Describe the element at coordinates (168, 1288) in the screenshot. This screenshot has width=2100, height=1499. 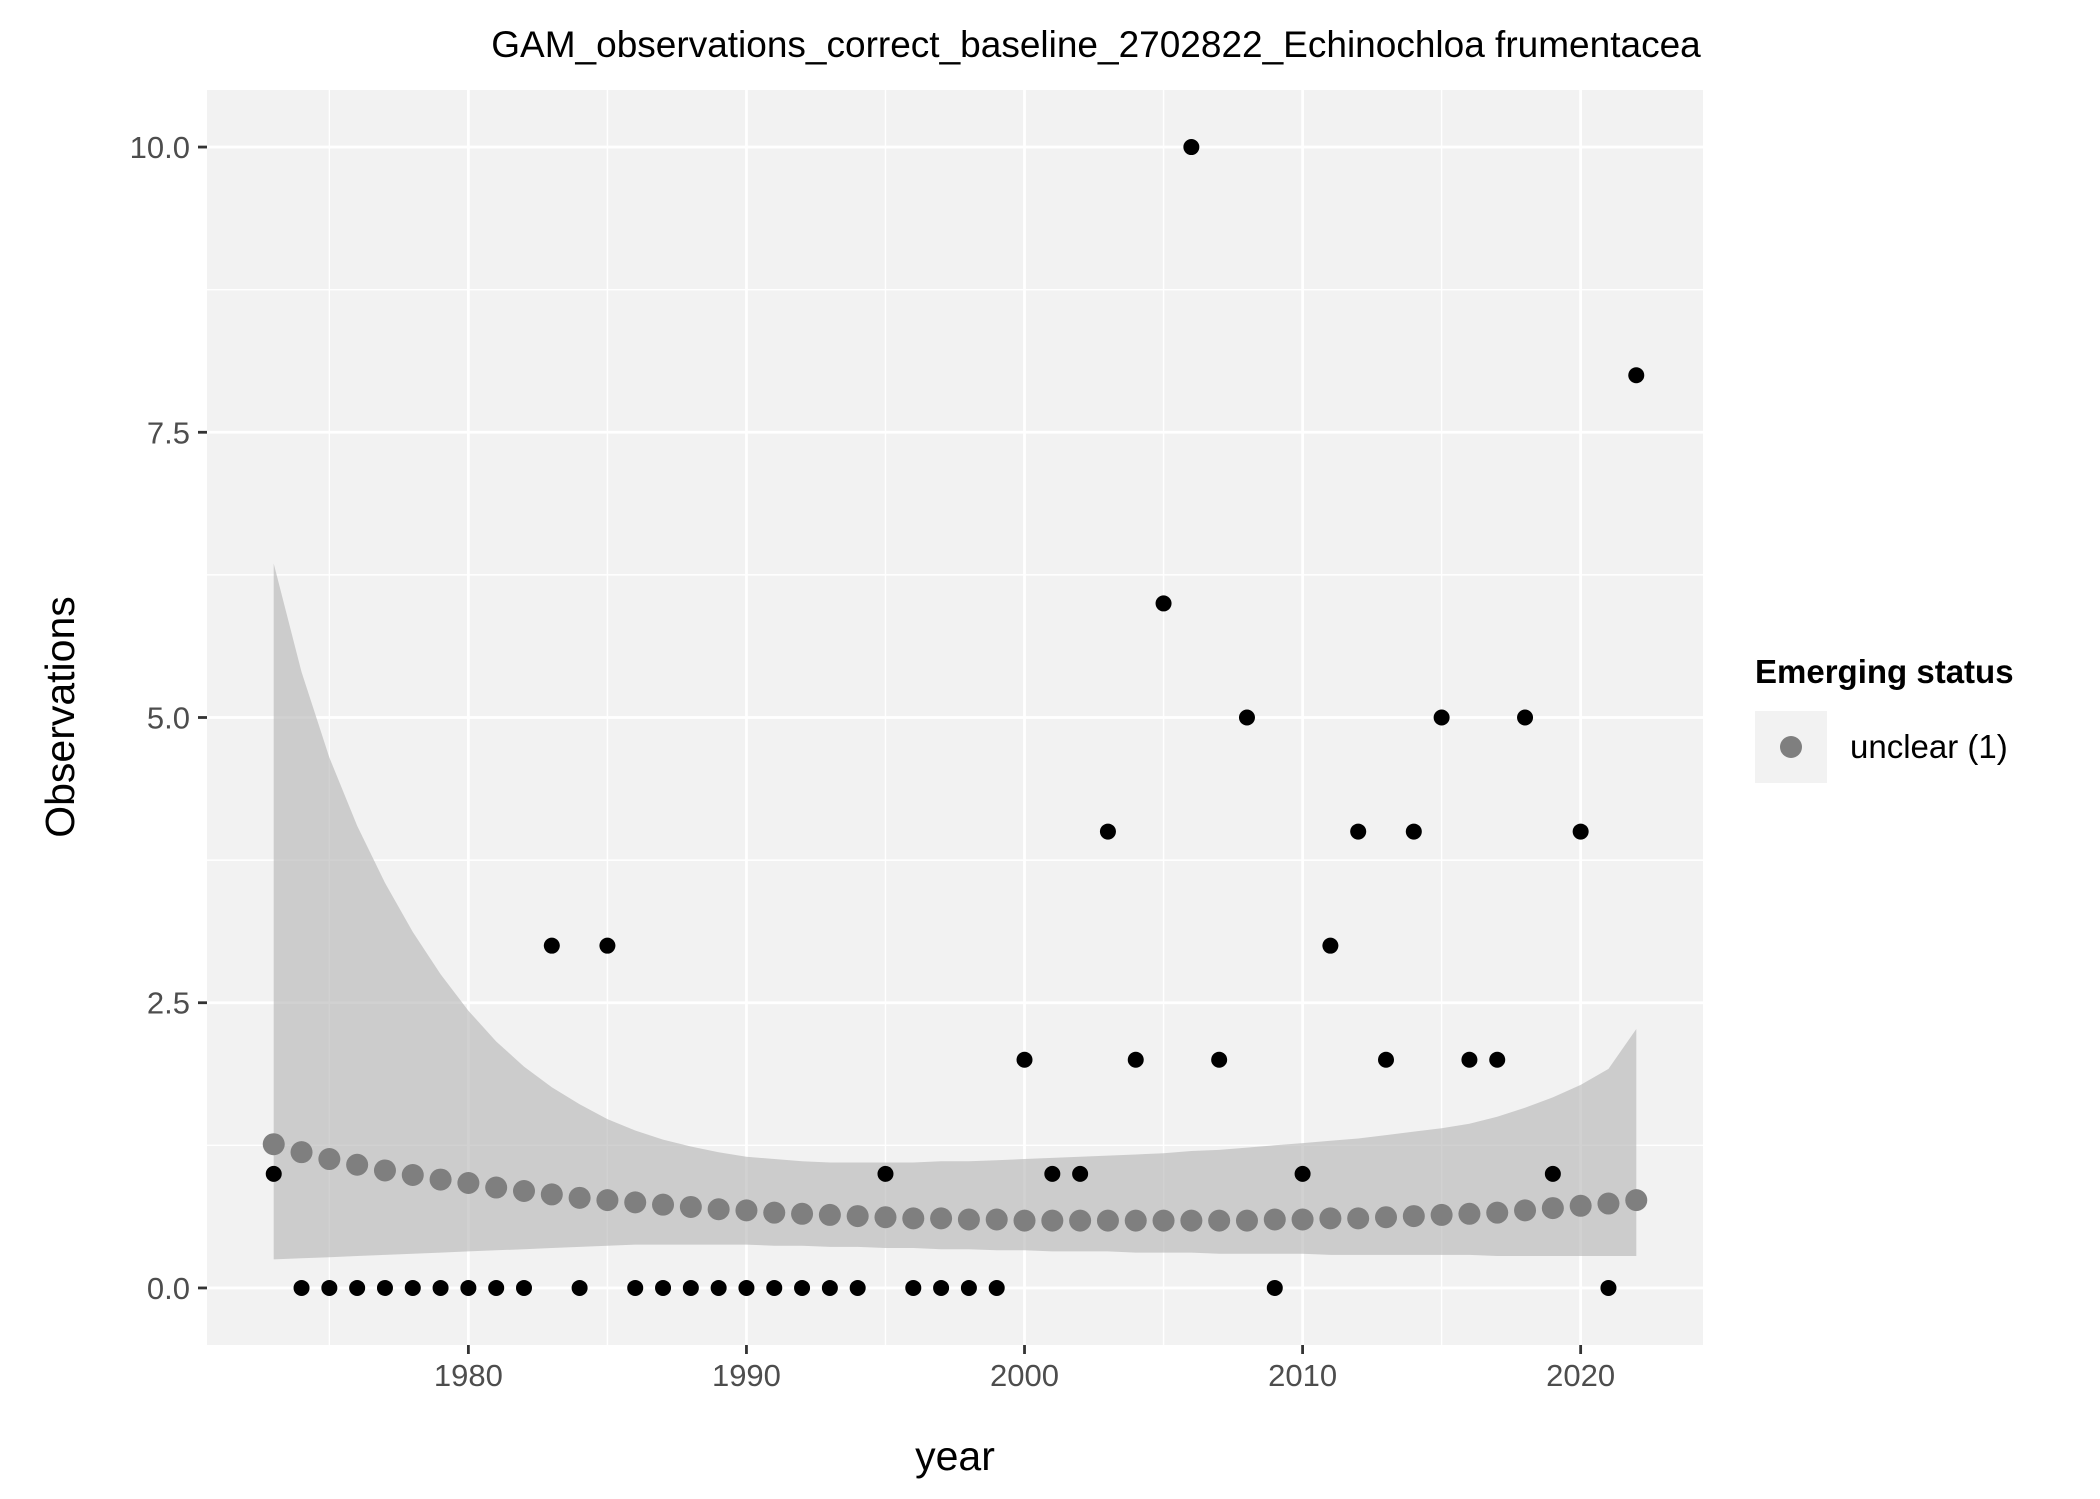
I see `y-tick-label: 0.0` at that location.